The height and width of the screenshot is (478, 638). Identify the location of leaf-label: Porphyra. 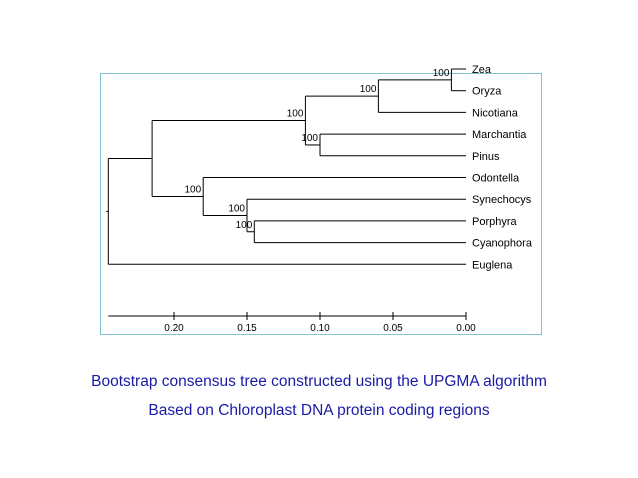
(495, 222).